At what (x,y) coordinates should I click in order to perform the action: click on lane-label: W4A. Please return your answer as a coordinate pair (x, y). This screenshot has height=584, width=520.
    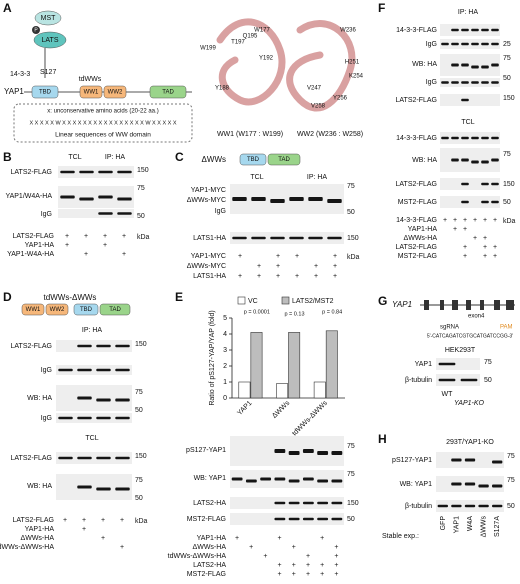
    Looking at the image, I should click on (470, 524).